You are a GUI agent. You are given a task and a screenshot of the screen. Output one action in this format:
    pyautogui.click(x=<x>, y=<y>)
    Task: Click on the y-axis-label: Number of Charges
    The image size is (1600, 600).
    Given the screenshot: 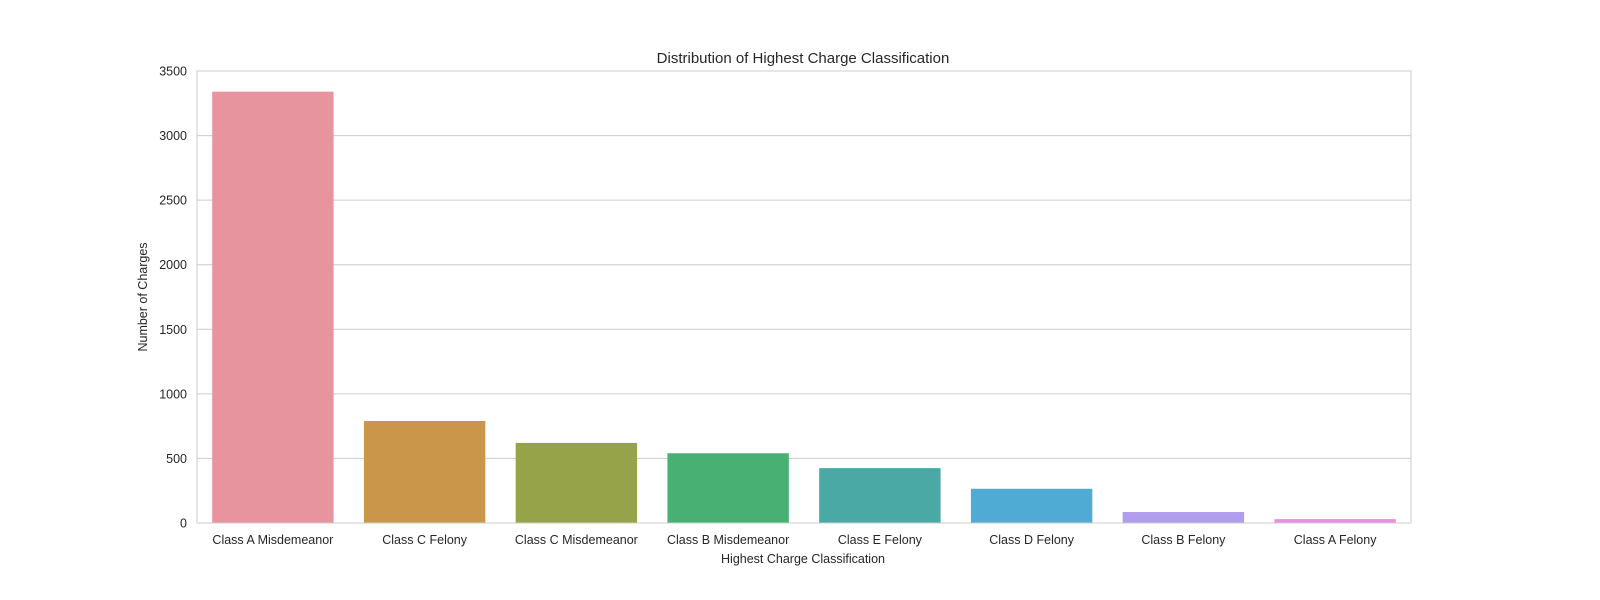 What is the action you would take?
    pyautogui.click(x=143, y=296)
    